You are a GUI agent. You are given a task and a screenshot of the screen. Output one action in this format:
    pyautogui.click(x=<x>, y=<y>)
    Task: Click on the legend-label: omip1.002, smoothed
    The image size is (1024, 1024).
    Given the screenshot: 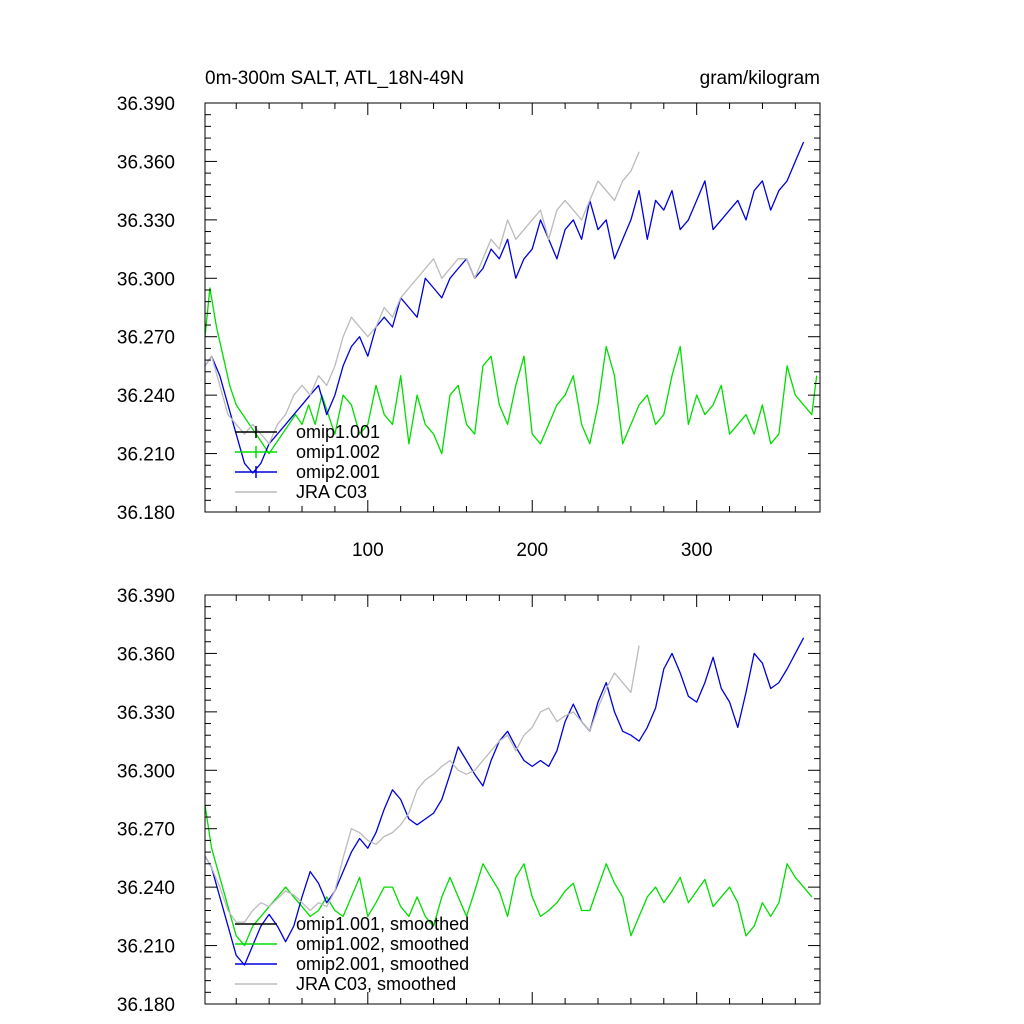 What is the action you would take?
    pyautogui.click(x=382, y=944)
    